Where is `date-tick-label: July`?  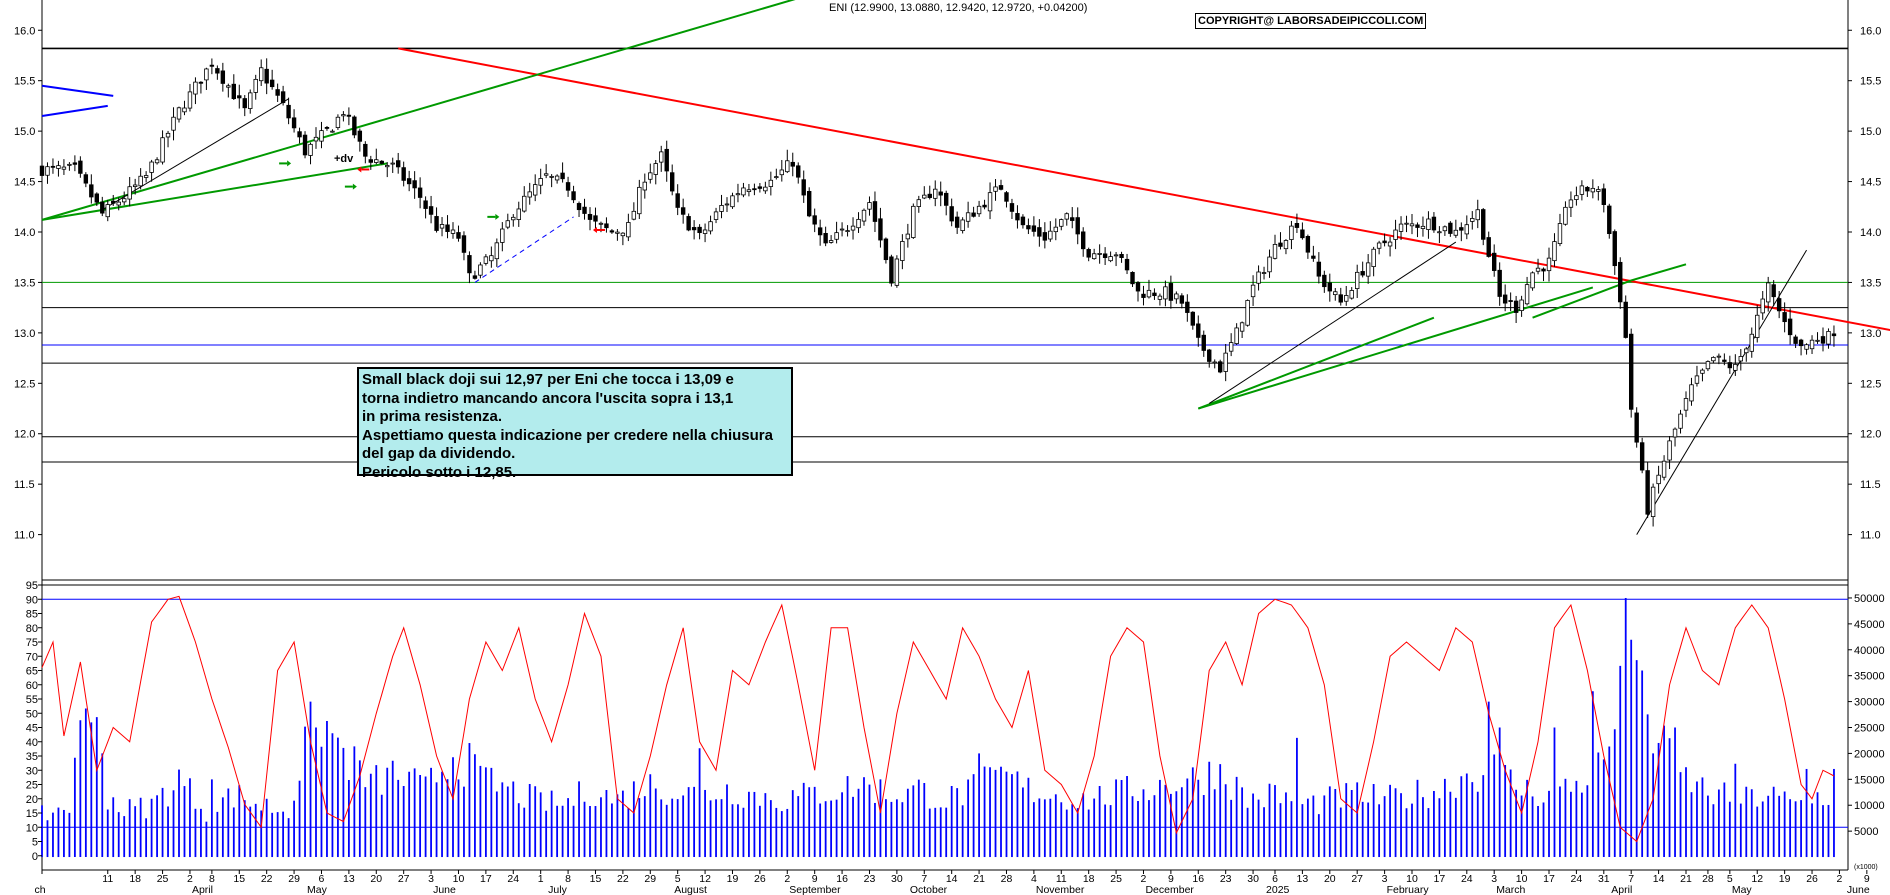
date-tick-label: July is located at coordinates (557, 889).